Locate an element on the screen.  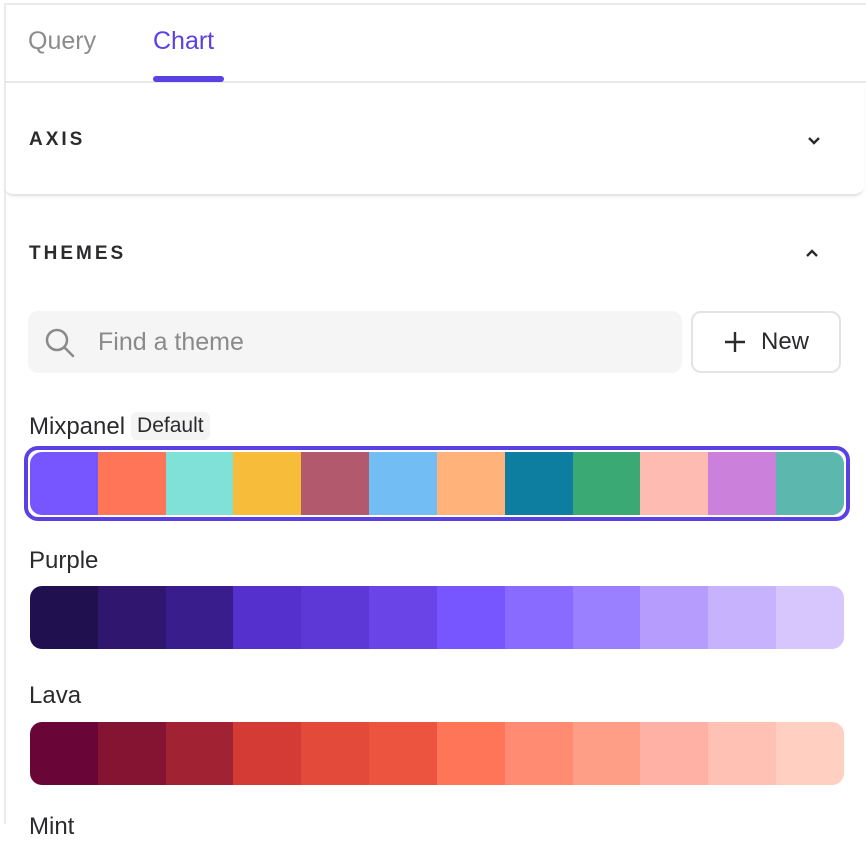
selected-theme-outline is located at coordinates (437, 483).